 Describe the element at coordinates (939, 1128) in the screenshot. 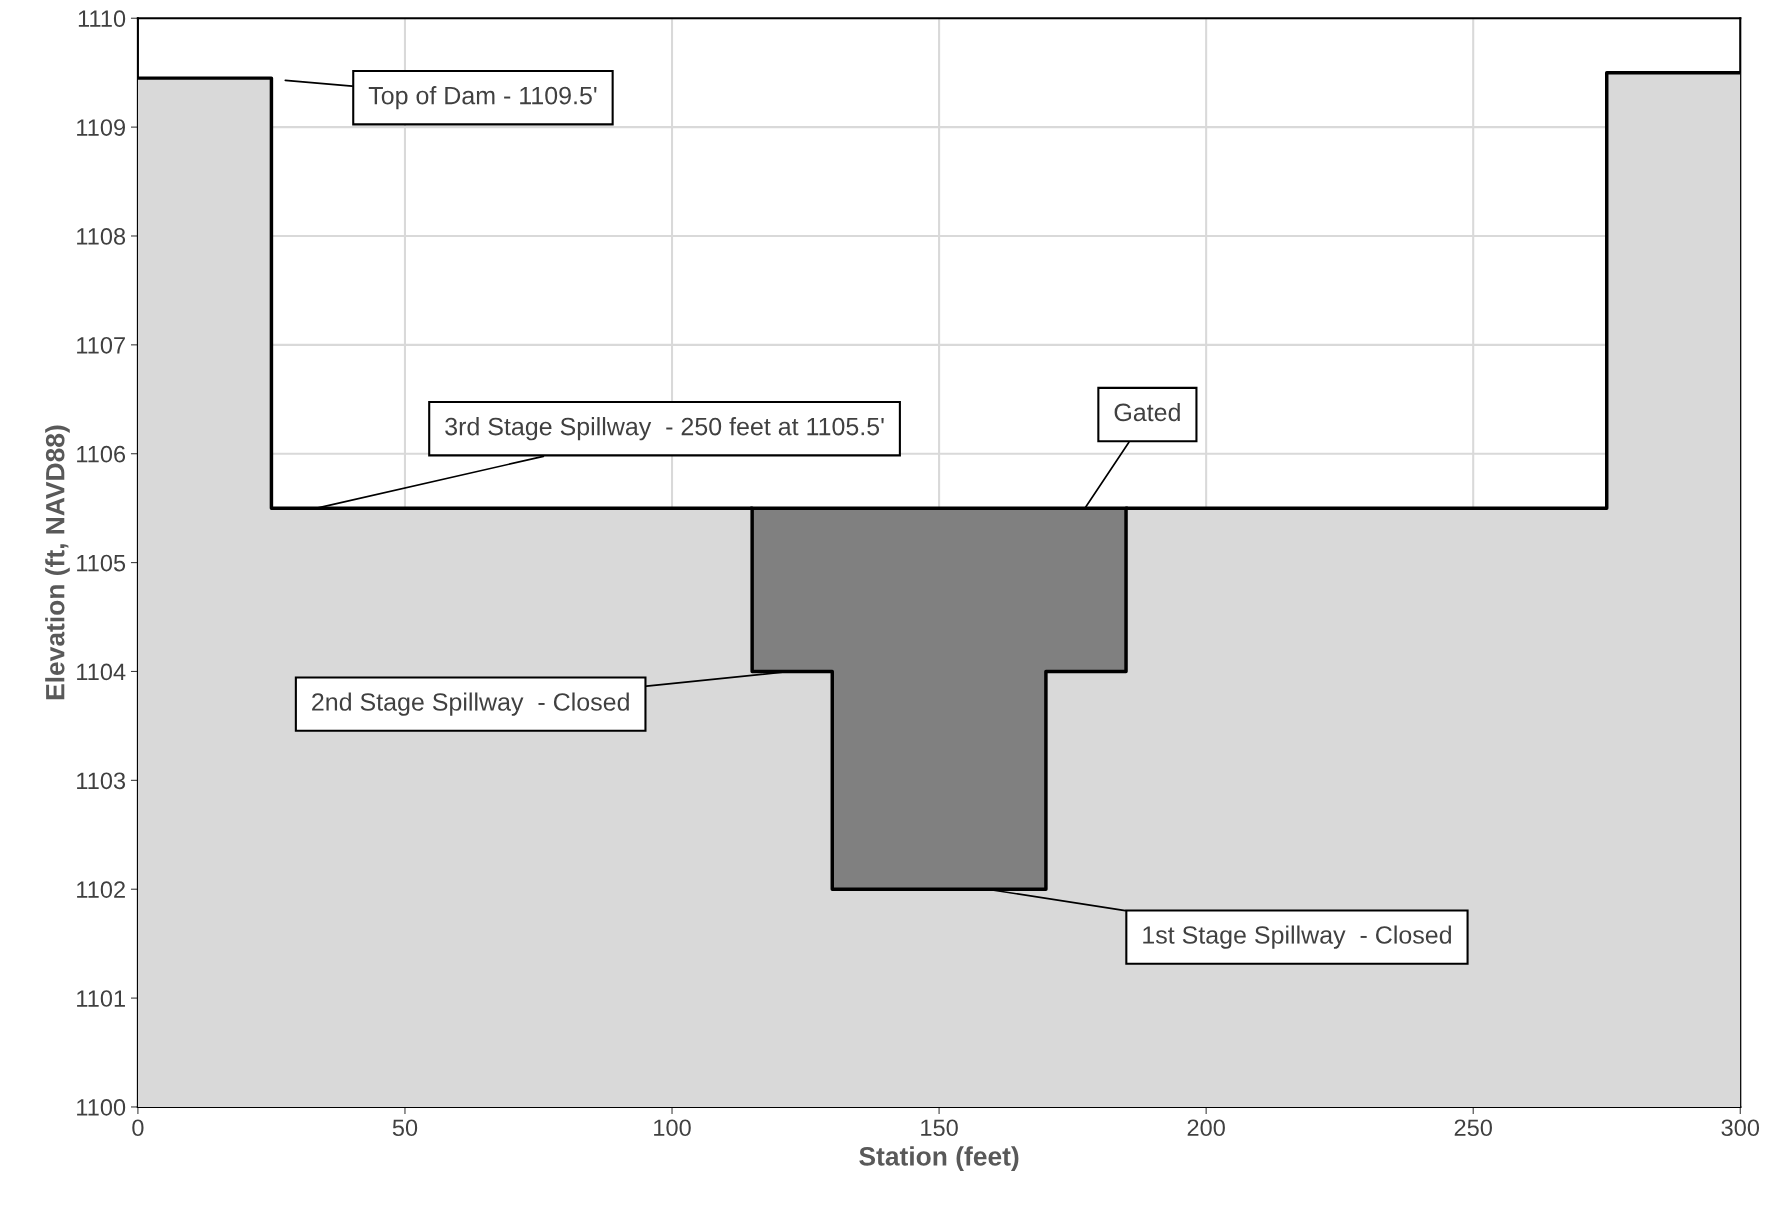

I see `x-tick-label: 150` at that location.